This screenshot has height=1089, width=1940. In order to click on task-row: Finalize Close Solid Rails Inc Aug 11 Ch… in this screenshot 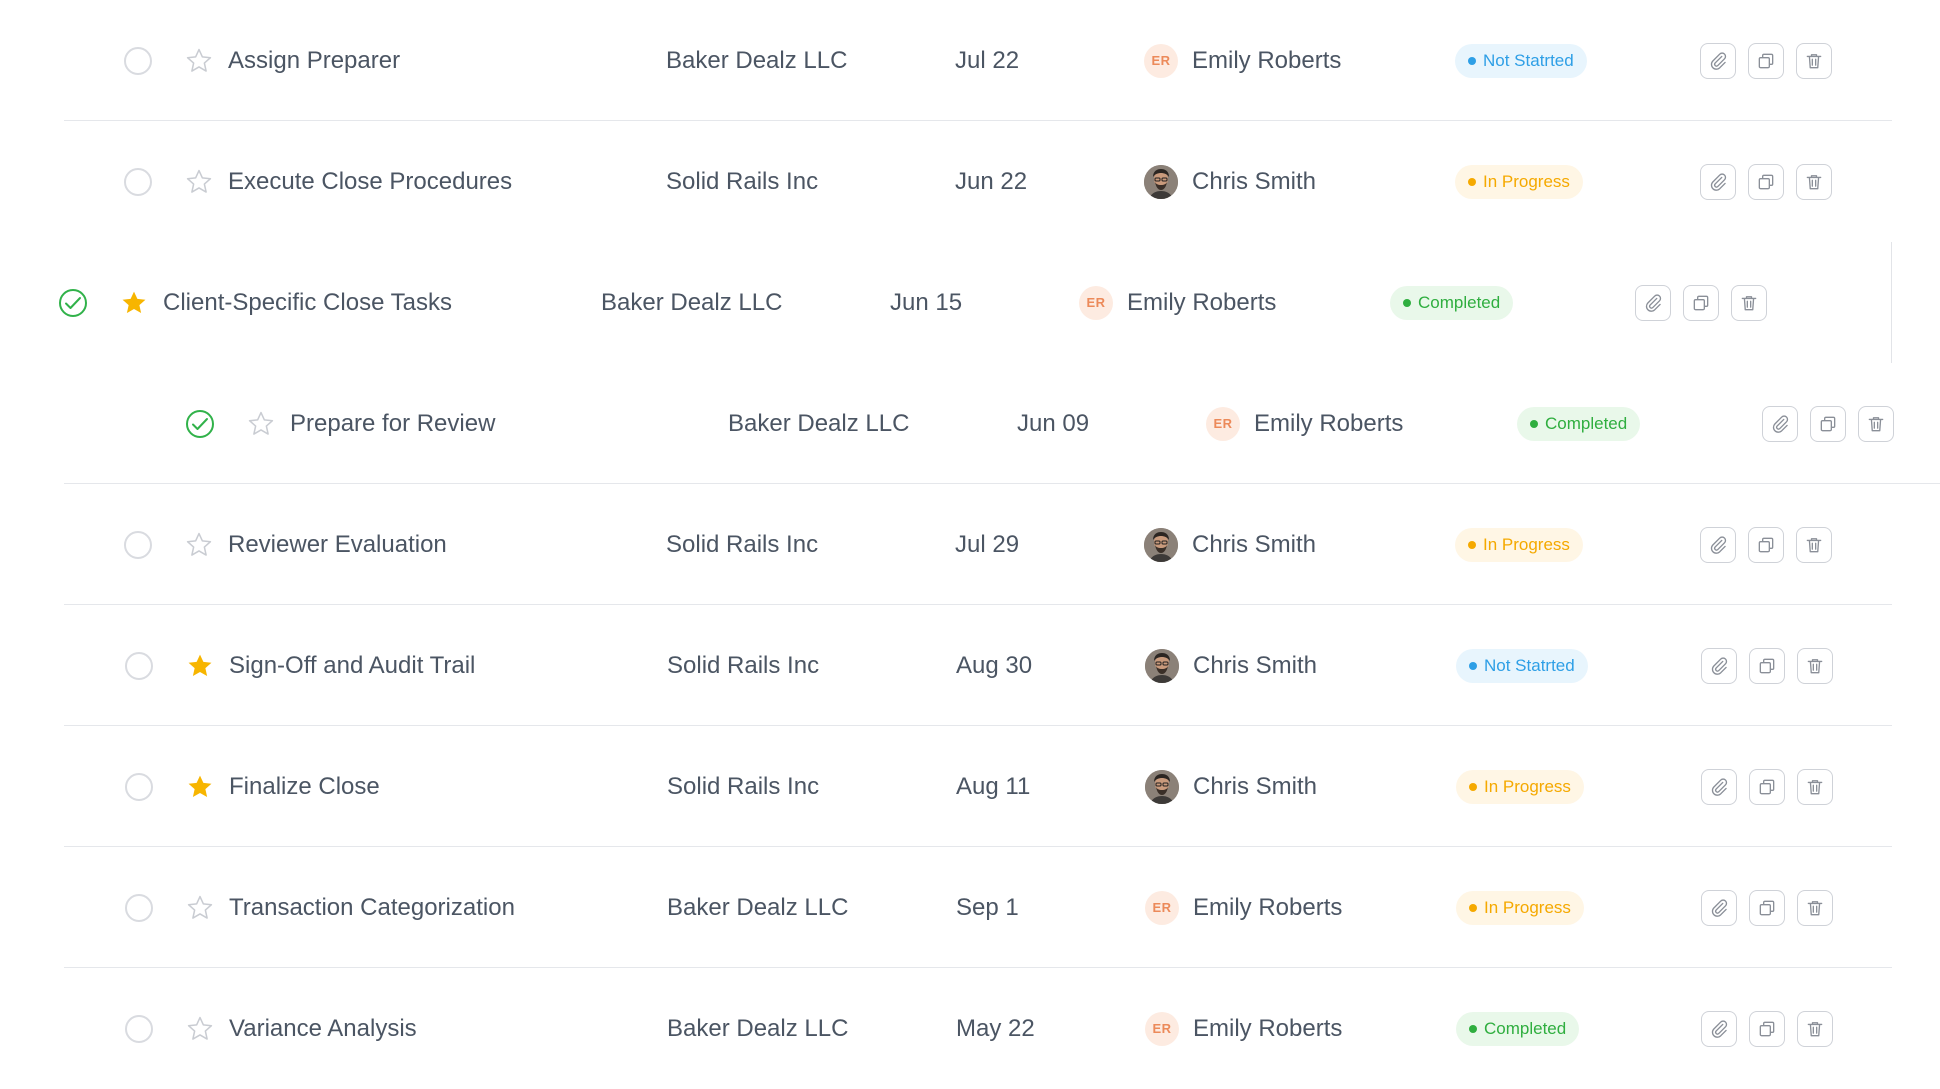, I will do `click(978, 786)`.